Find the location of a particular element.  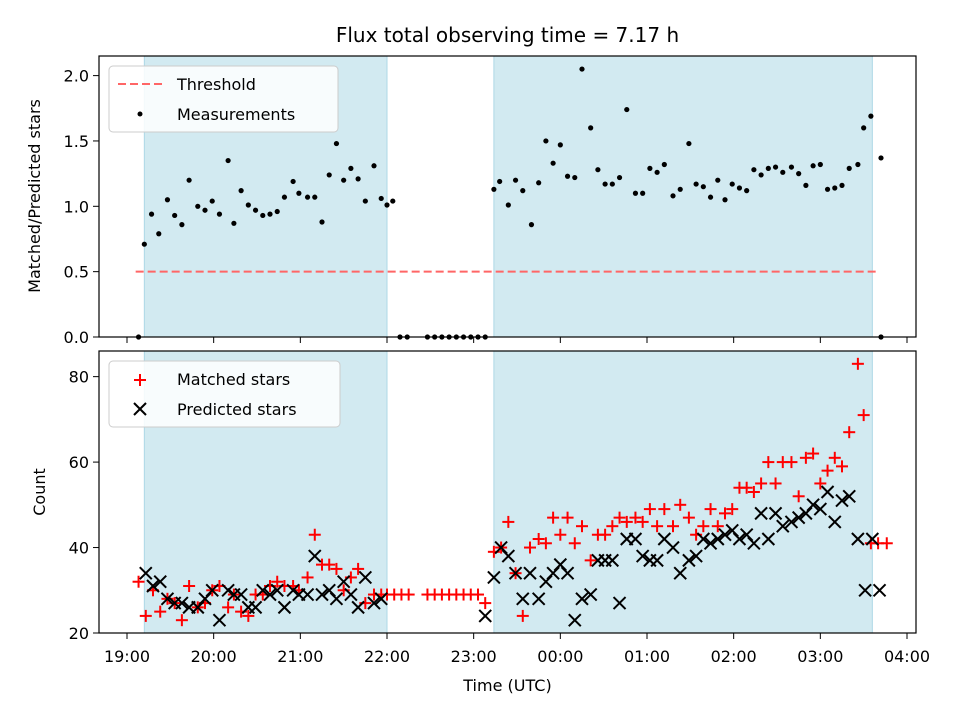

y-tick-label: 20 is located at coordinates (79, 633).